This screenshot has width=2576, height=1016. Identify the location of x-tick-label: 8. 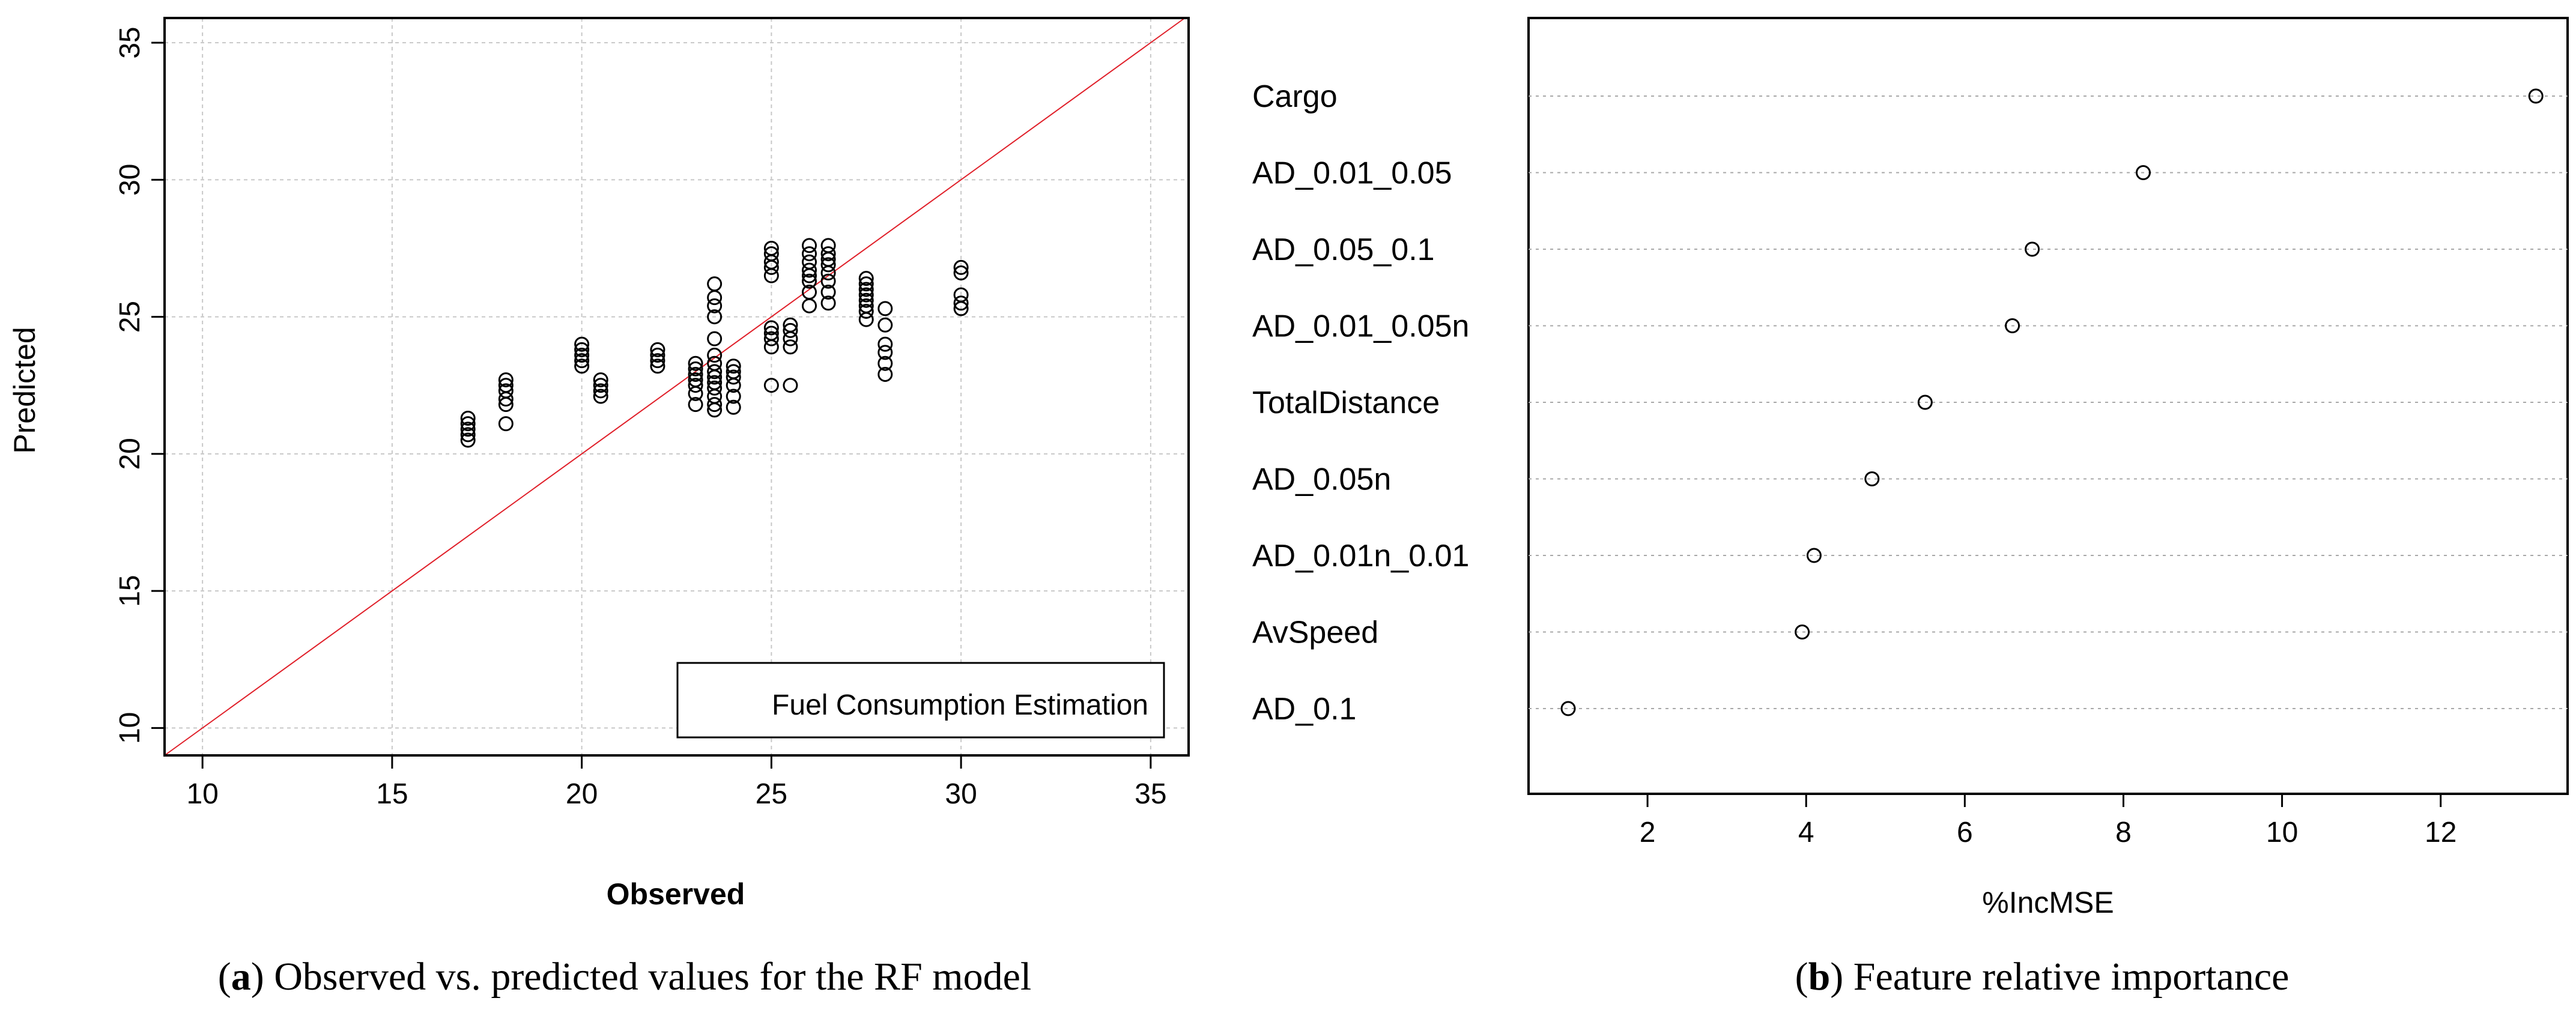
(2123, 832).